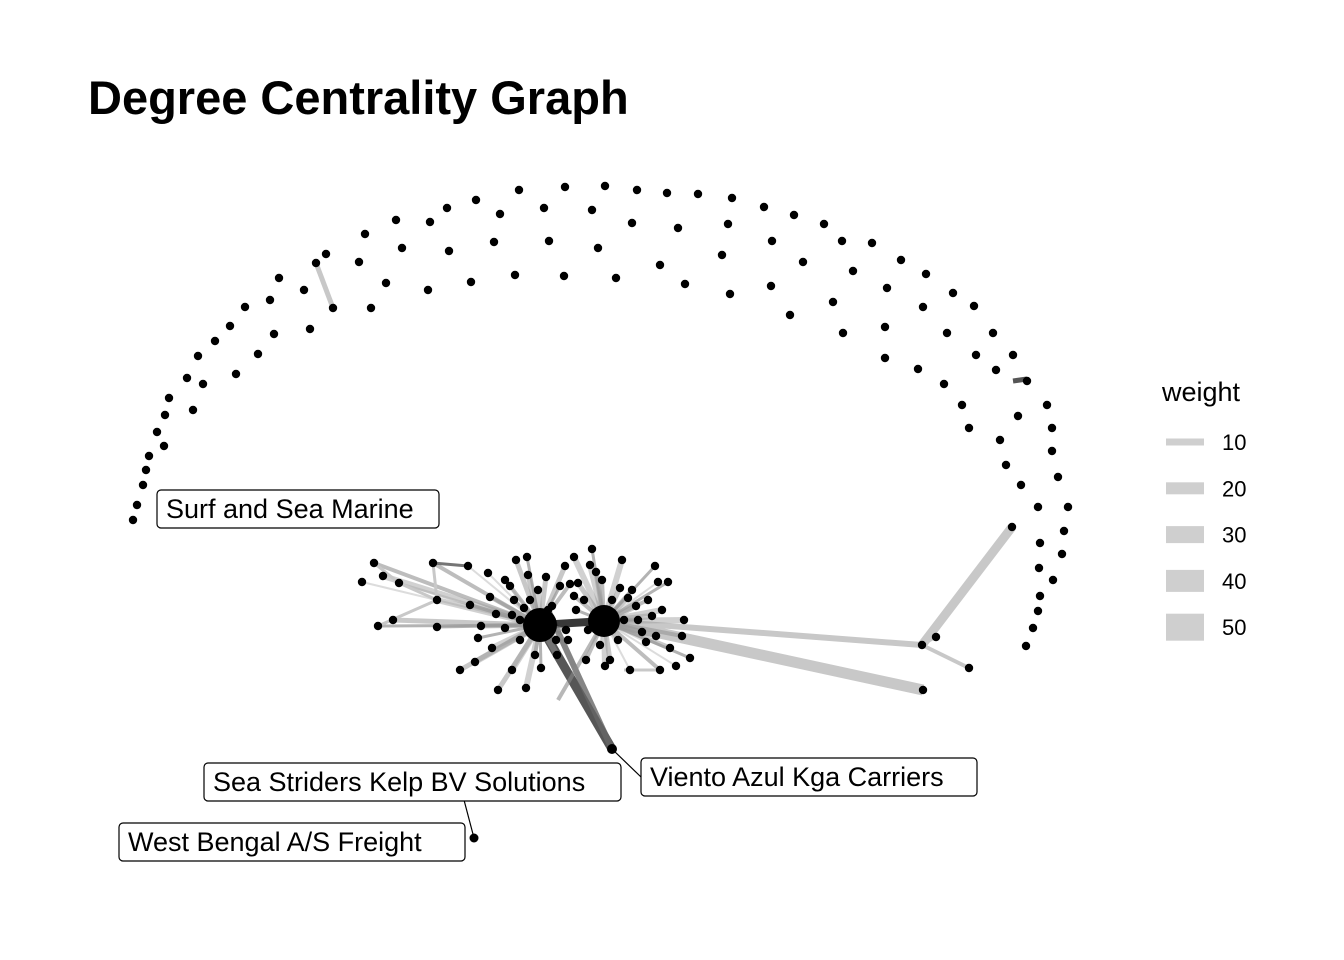 The height and width of the screenshot is (960, 1344). What do you see at coordinates (1206, 488) in the screenshot?
I see `legend-item: 20` at bounding box center [1206, 488].